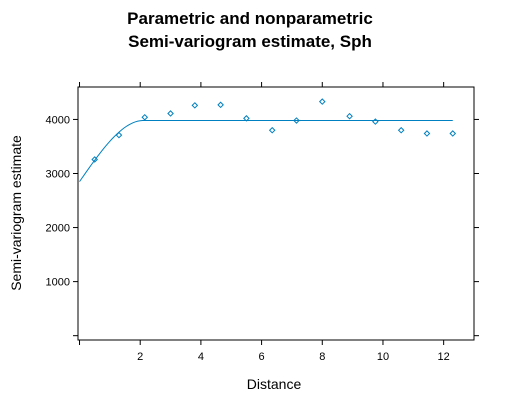 Image resolution: width=507 pixels, height=407 pixels. What do you see at coordinates (58, 174) in the screenshot?
I see `y-tick-label-2: 3000` at bounding box center [58, 174].